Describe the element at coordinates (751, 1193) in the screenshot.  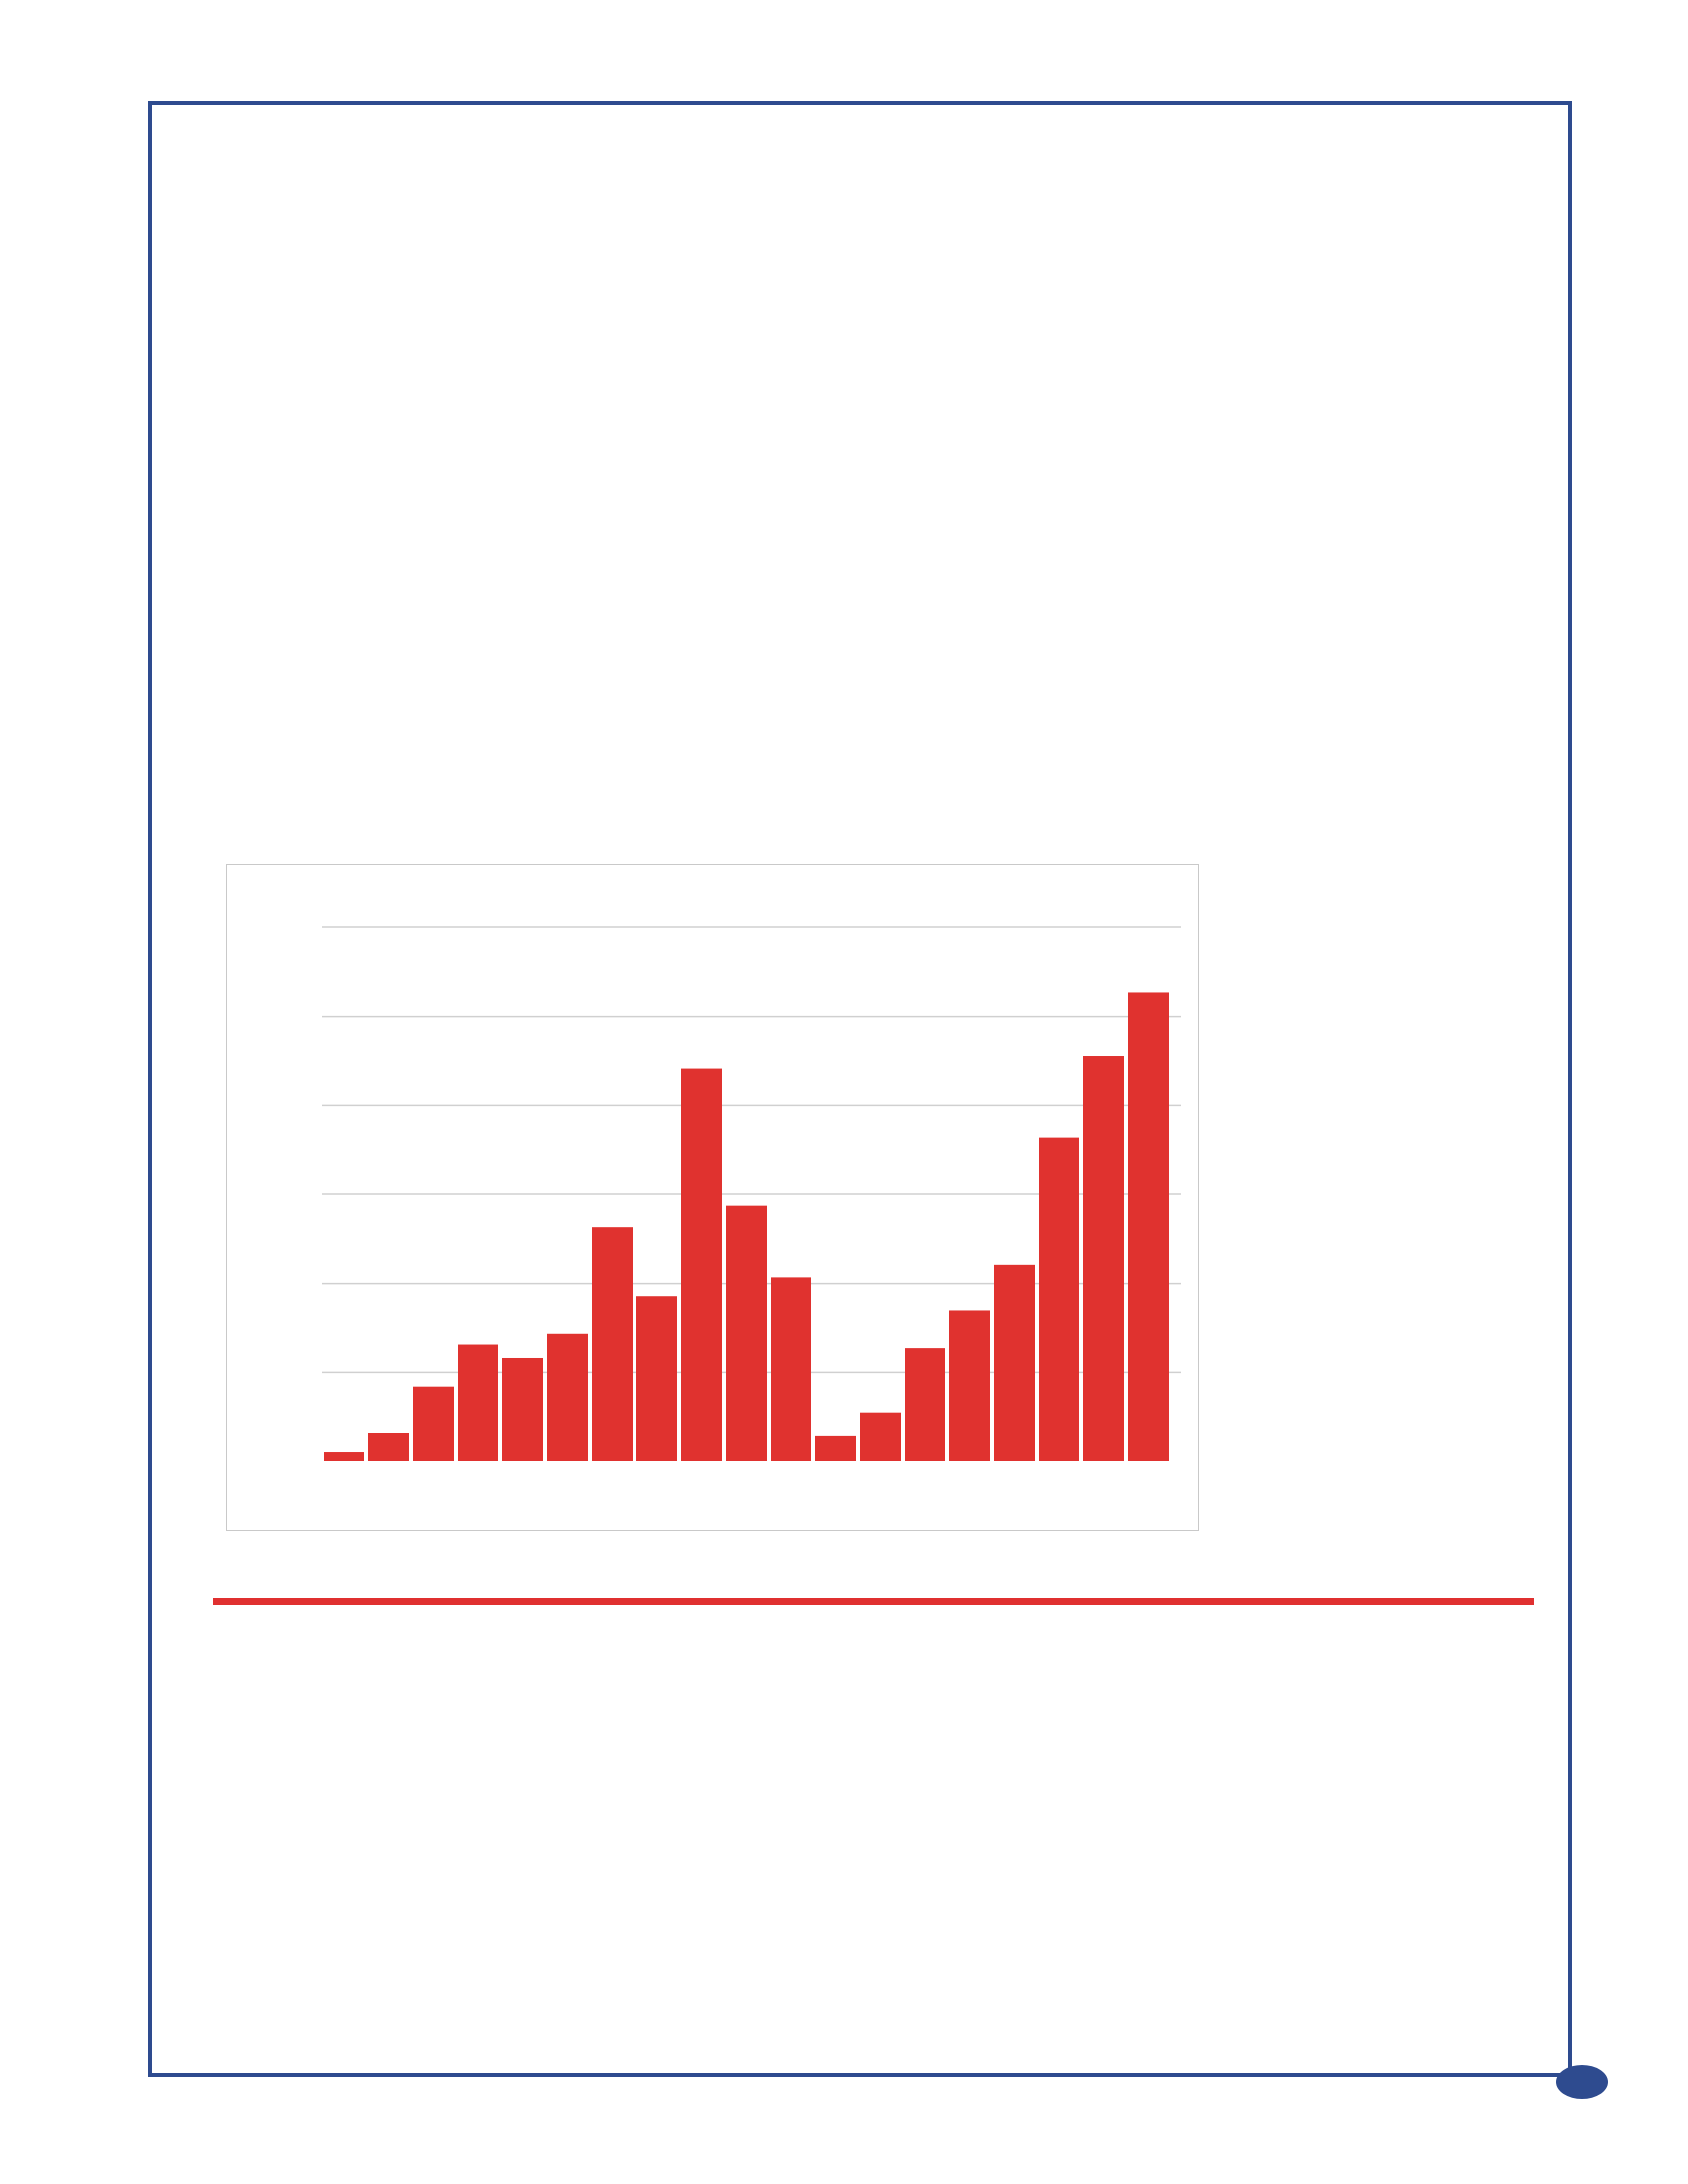
I see `bar-chart-plot` at that location.